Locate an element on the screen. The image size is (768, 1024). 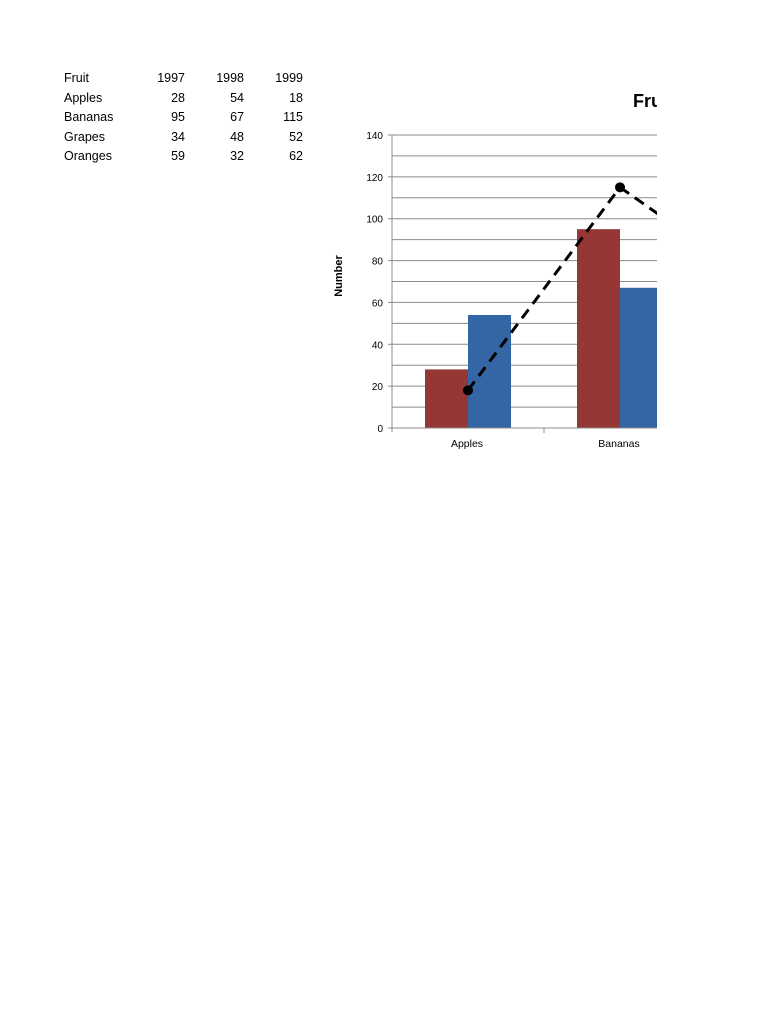
table-cell: 32 is located at coordinates (237, 156).